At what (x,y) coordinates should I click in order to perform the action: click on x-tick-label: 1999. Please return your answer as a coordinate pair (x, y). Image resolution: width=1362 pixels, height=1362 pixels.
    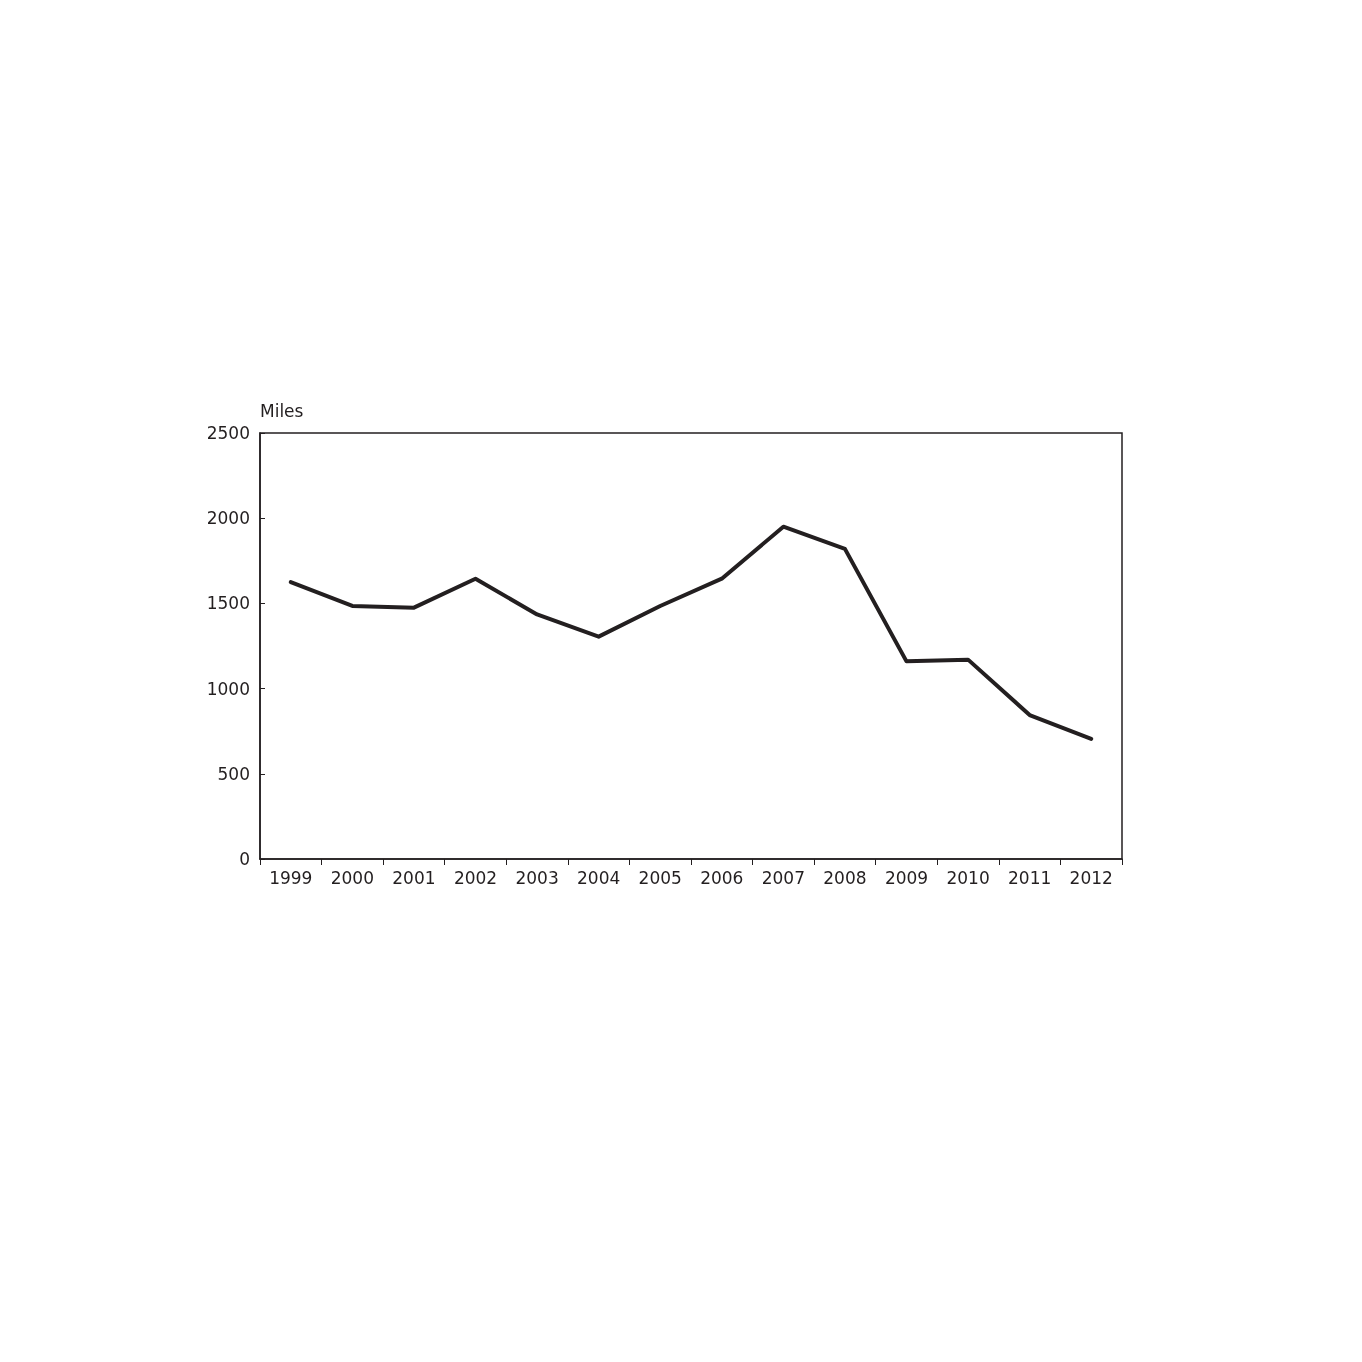
    Looking at the image, I should click on (291, 877).